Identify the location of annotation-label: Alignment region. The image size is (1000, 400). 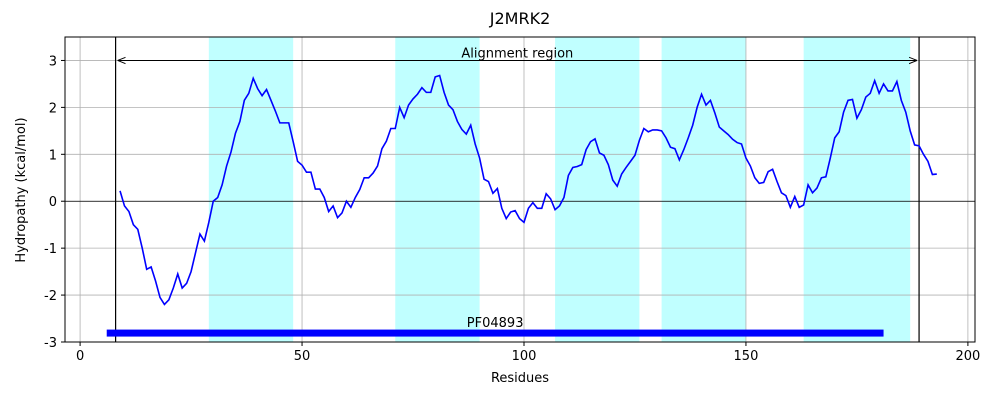
(517, 53).